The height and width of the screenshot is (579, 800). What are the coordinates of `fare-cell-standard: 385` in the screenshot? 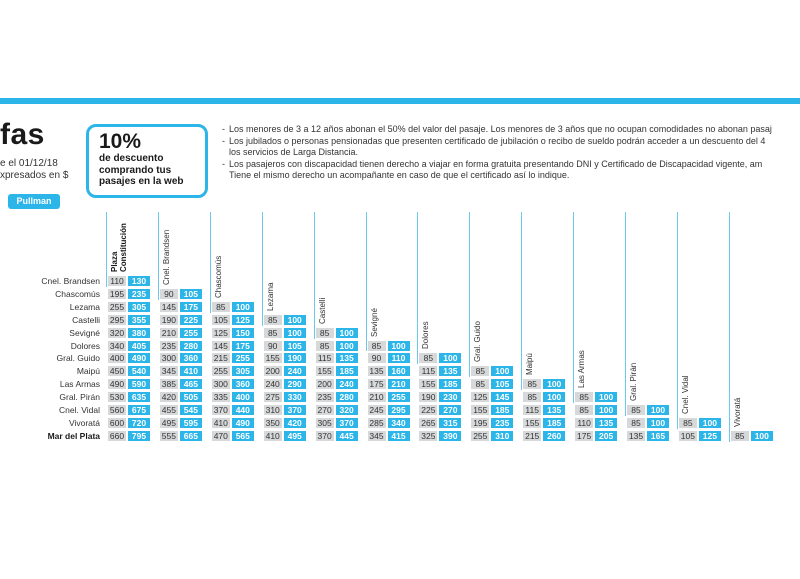 It's located at (168, 384).